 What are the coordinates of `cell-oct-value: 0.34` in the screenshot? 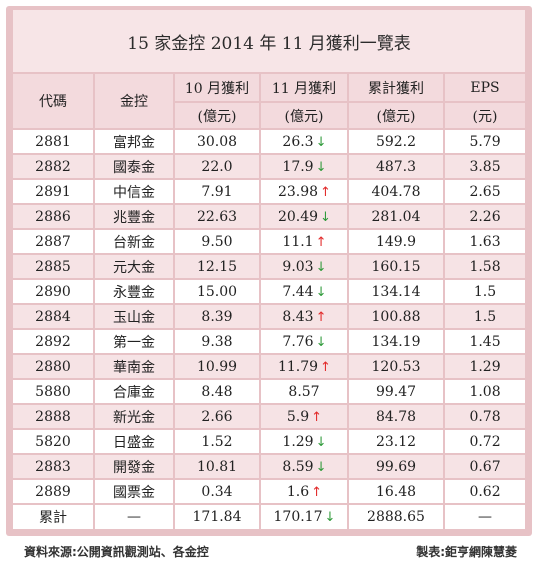 It's located at (217, 491).